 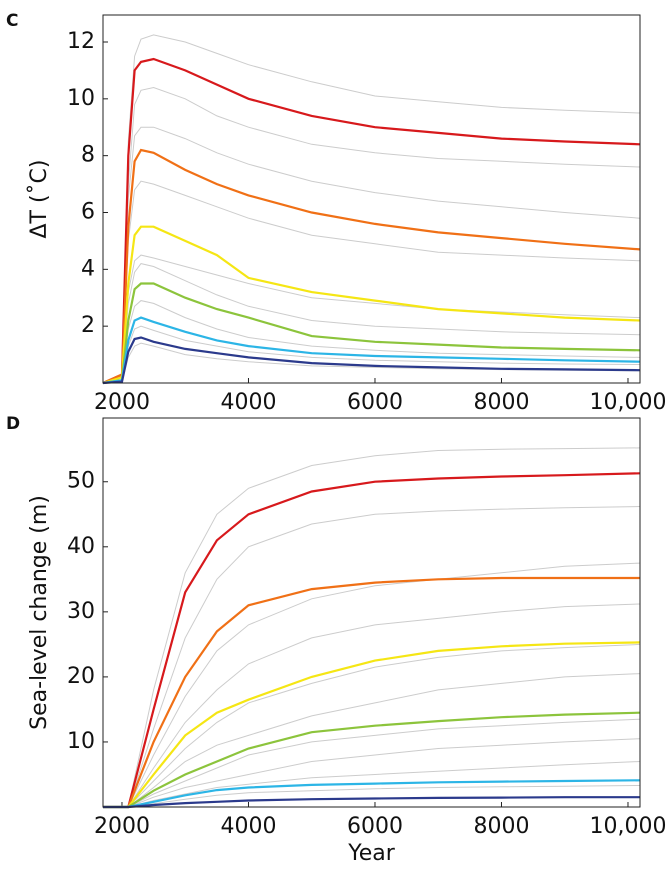 I want to click on y-tick-label: 20, so click(x=81, y=676).